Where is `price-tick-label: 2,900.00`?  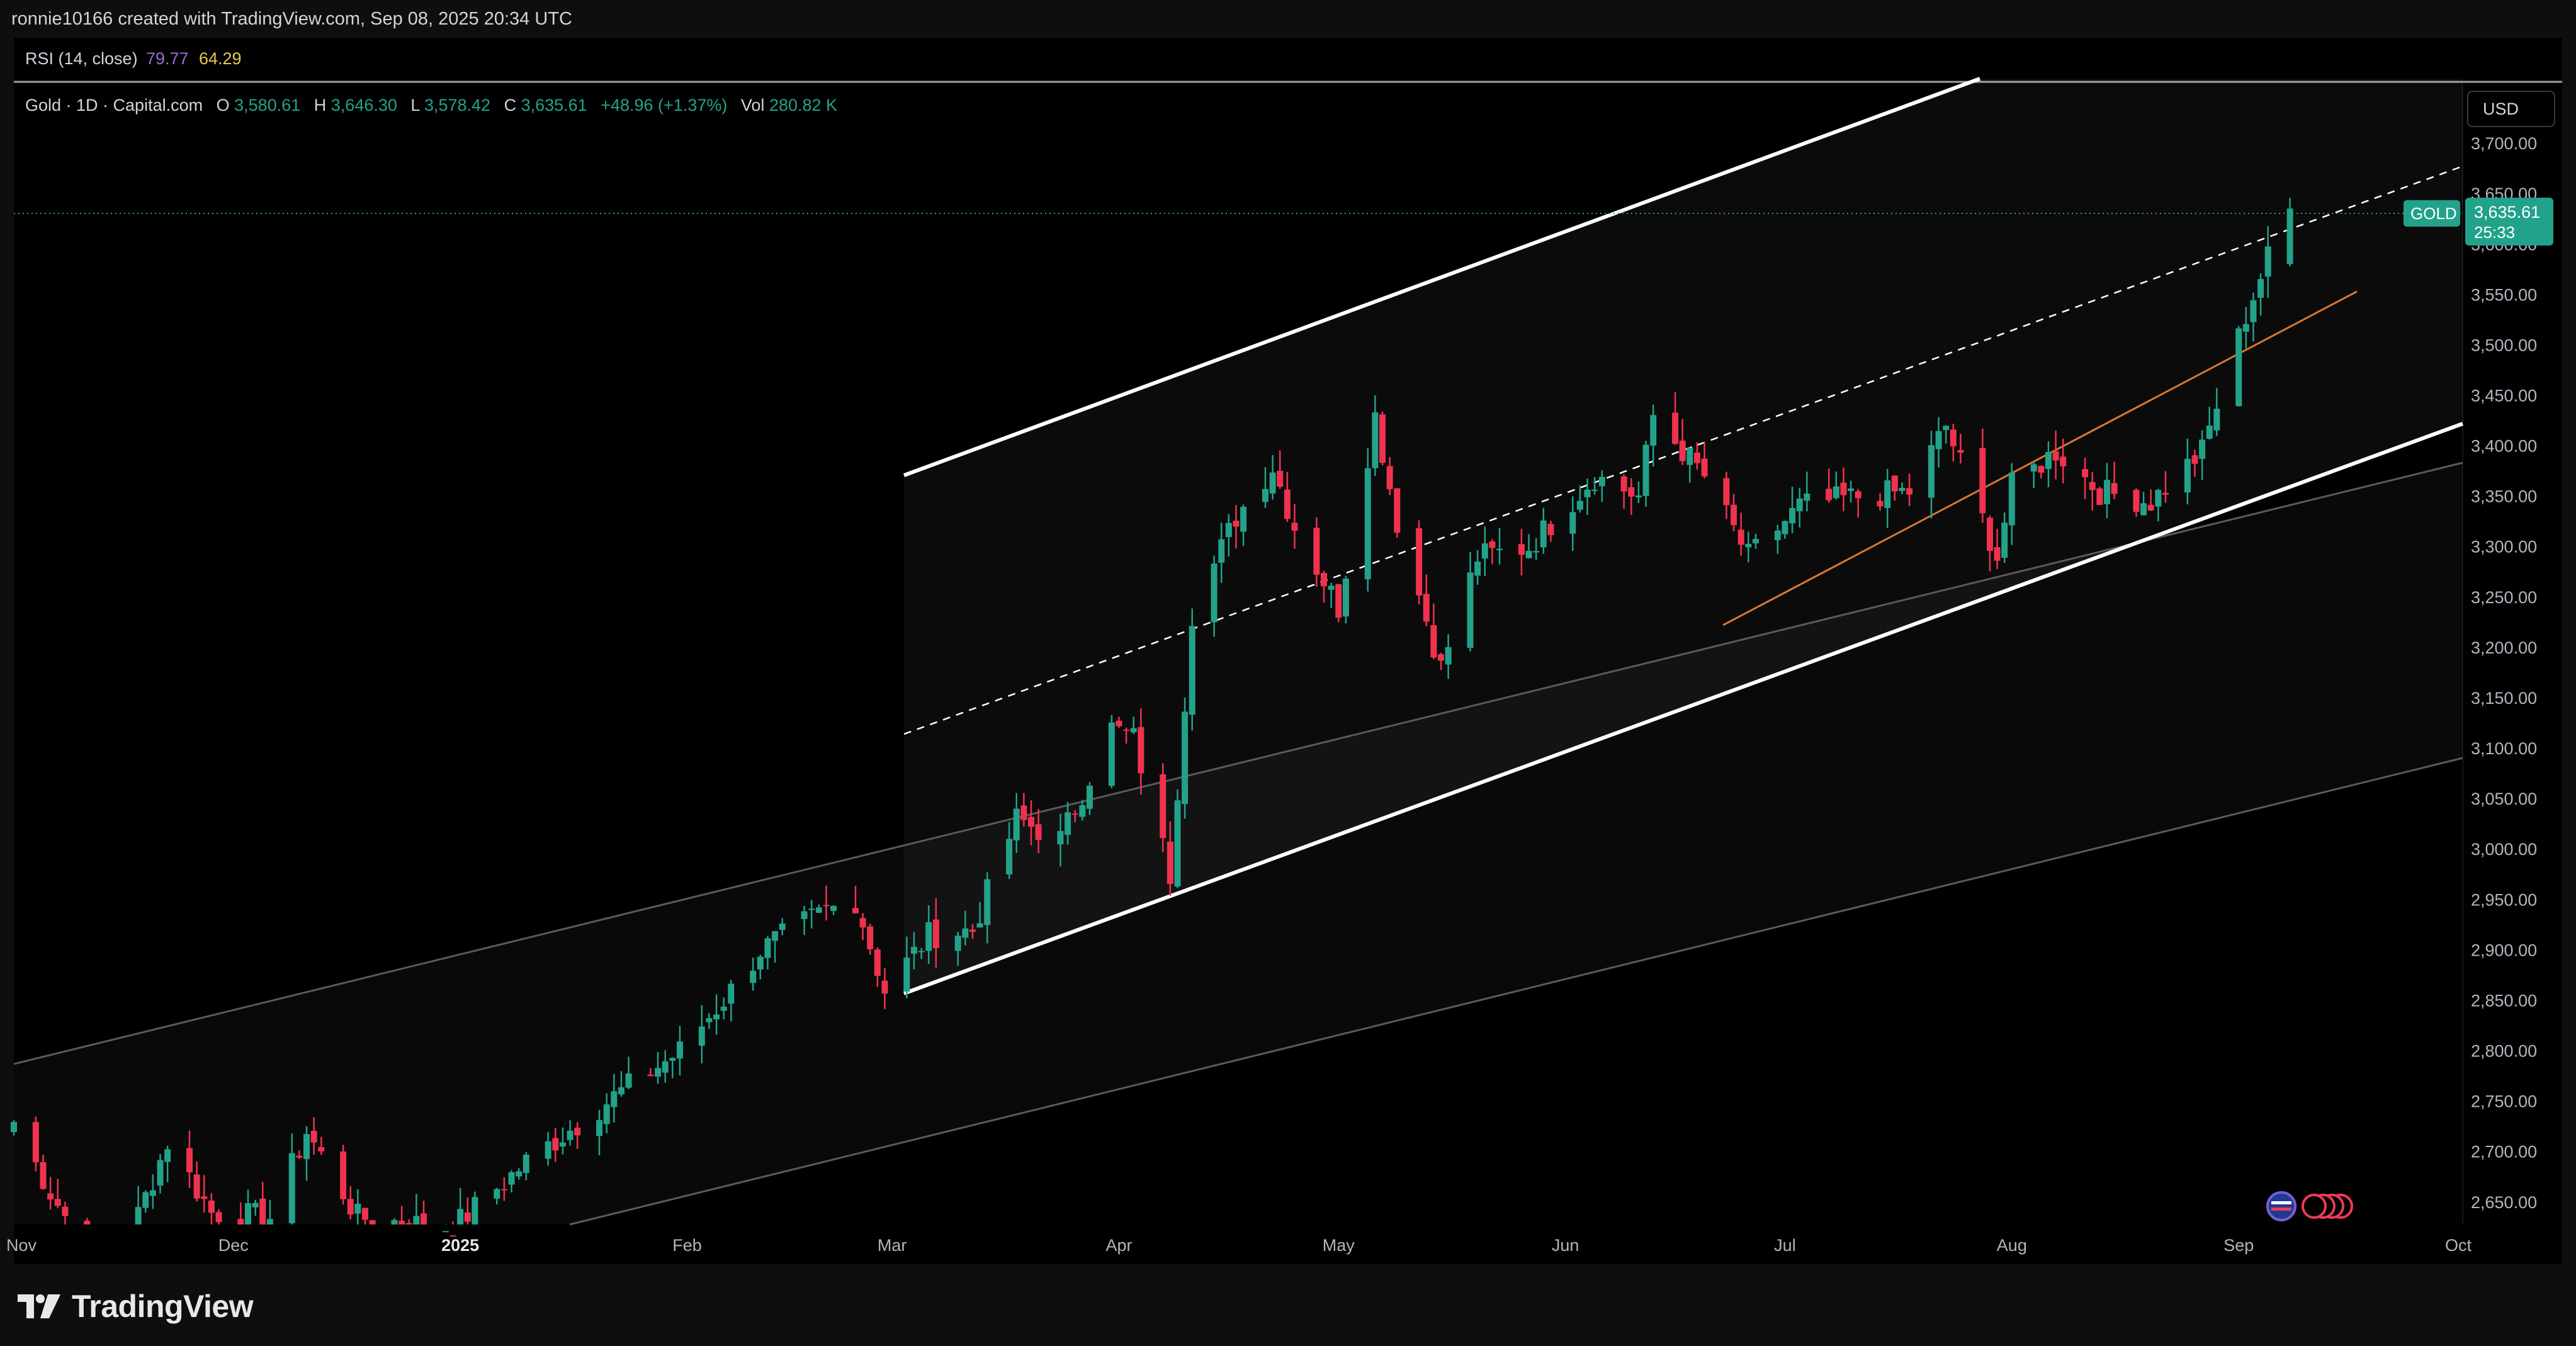 price-tick-label: 2,900.00 is located at coordinates (2504, 950).